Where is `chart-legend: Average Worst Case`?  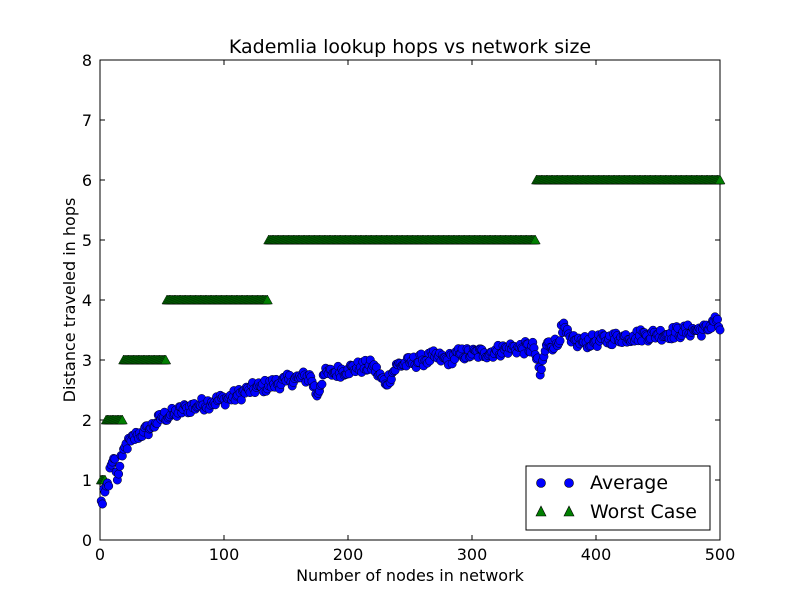 chart-legend: Average Worst Case is located at coordinates (618, 498).